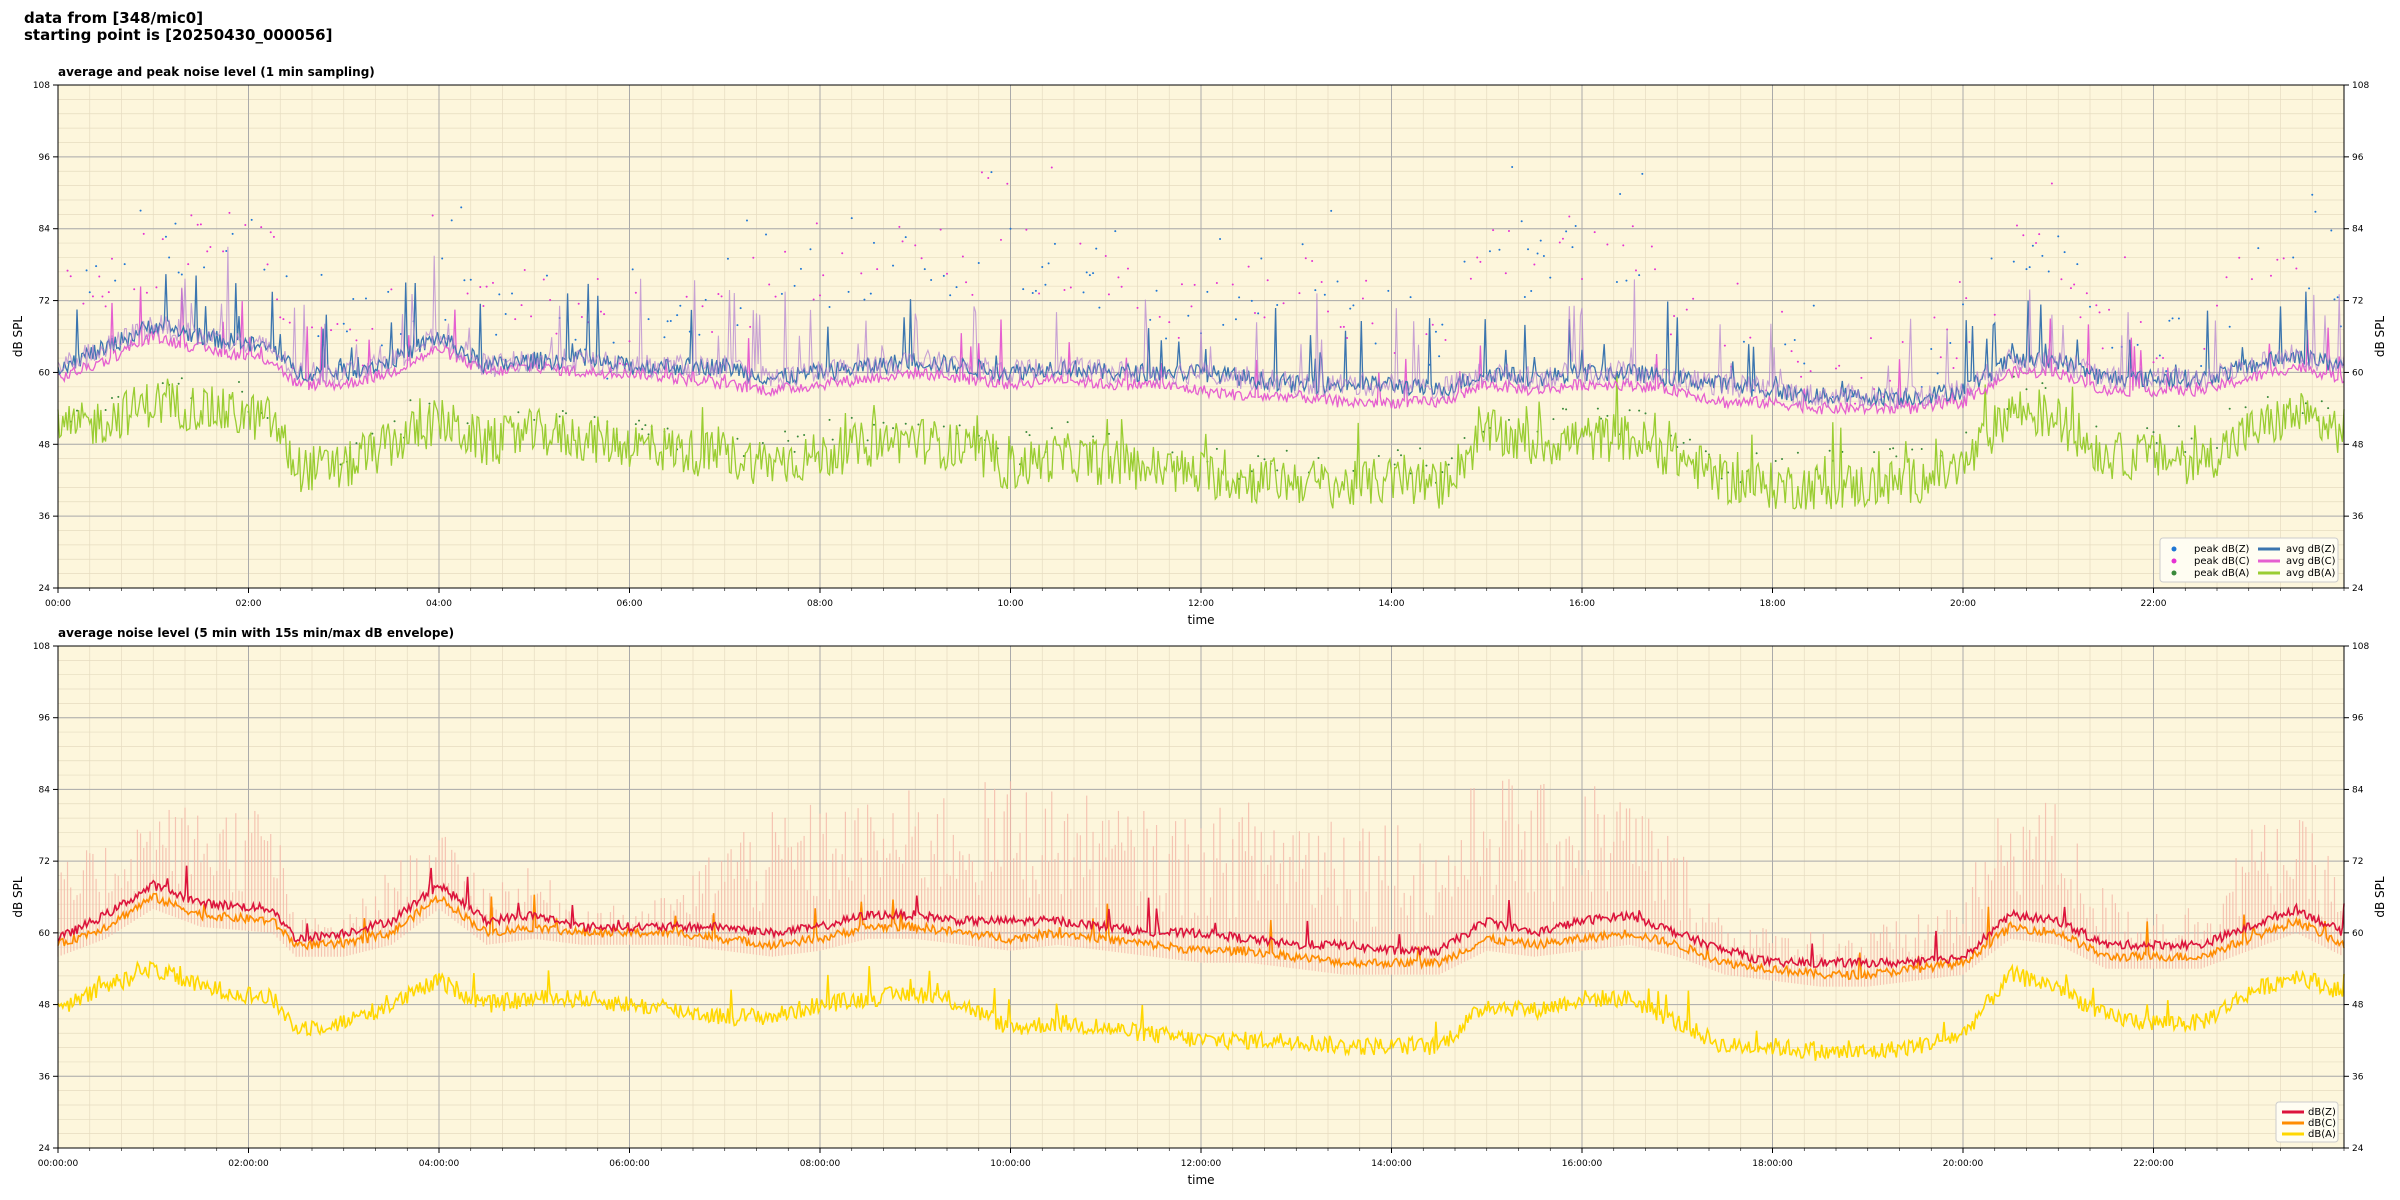  Describe the element at coordinates (45, 589) in the screenshot. I see `y-tick-label: 24` at that location.